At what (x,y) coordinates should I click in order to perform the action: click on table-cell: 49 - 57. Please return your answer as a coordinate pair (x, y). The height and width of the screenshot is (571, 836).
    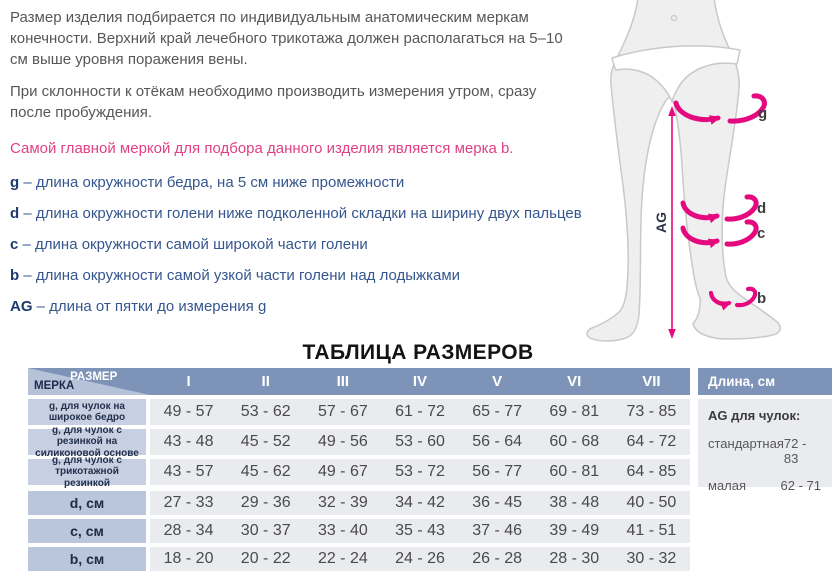
    Looking at the image, I should click on (188, 411).